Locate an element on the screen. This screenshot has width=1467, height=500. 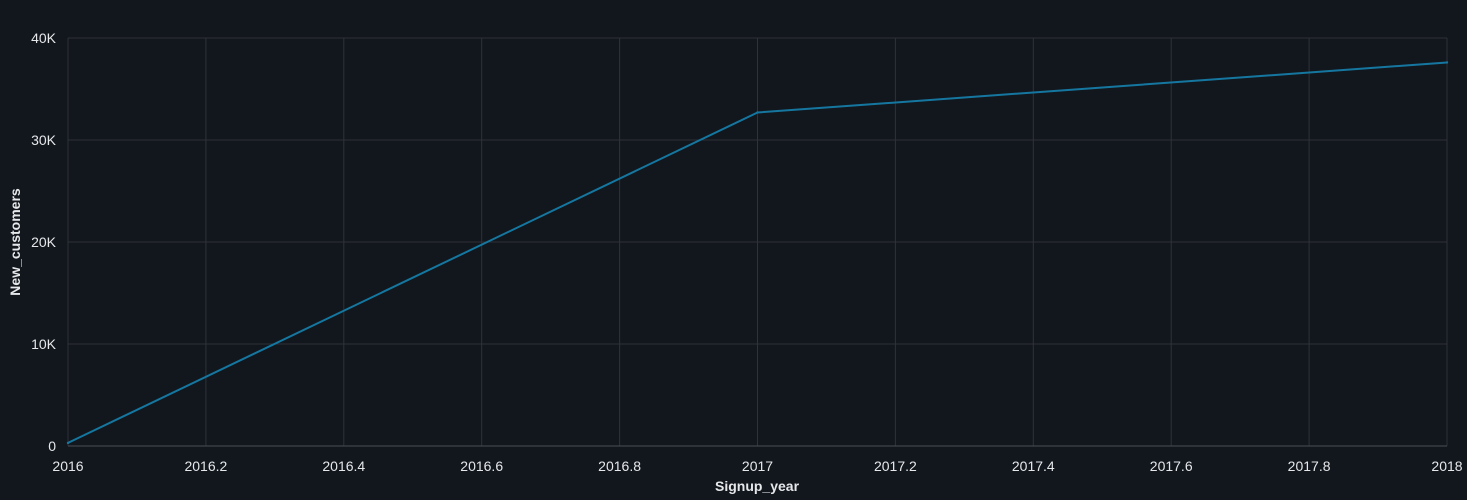
y-tick-label: 10K is located at coordinates (44, 344).